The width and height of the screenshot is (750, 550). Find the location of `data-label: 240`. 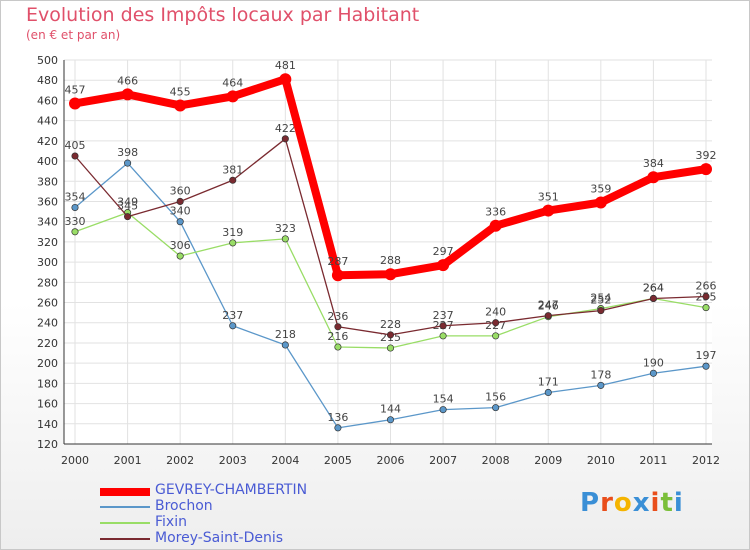

data-label: 240 is located at coordinates (495, 312).